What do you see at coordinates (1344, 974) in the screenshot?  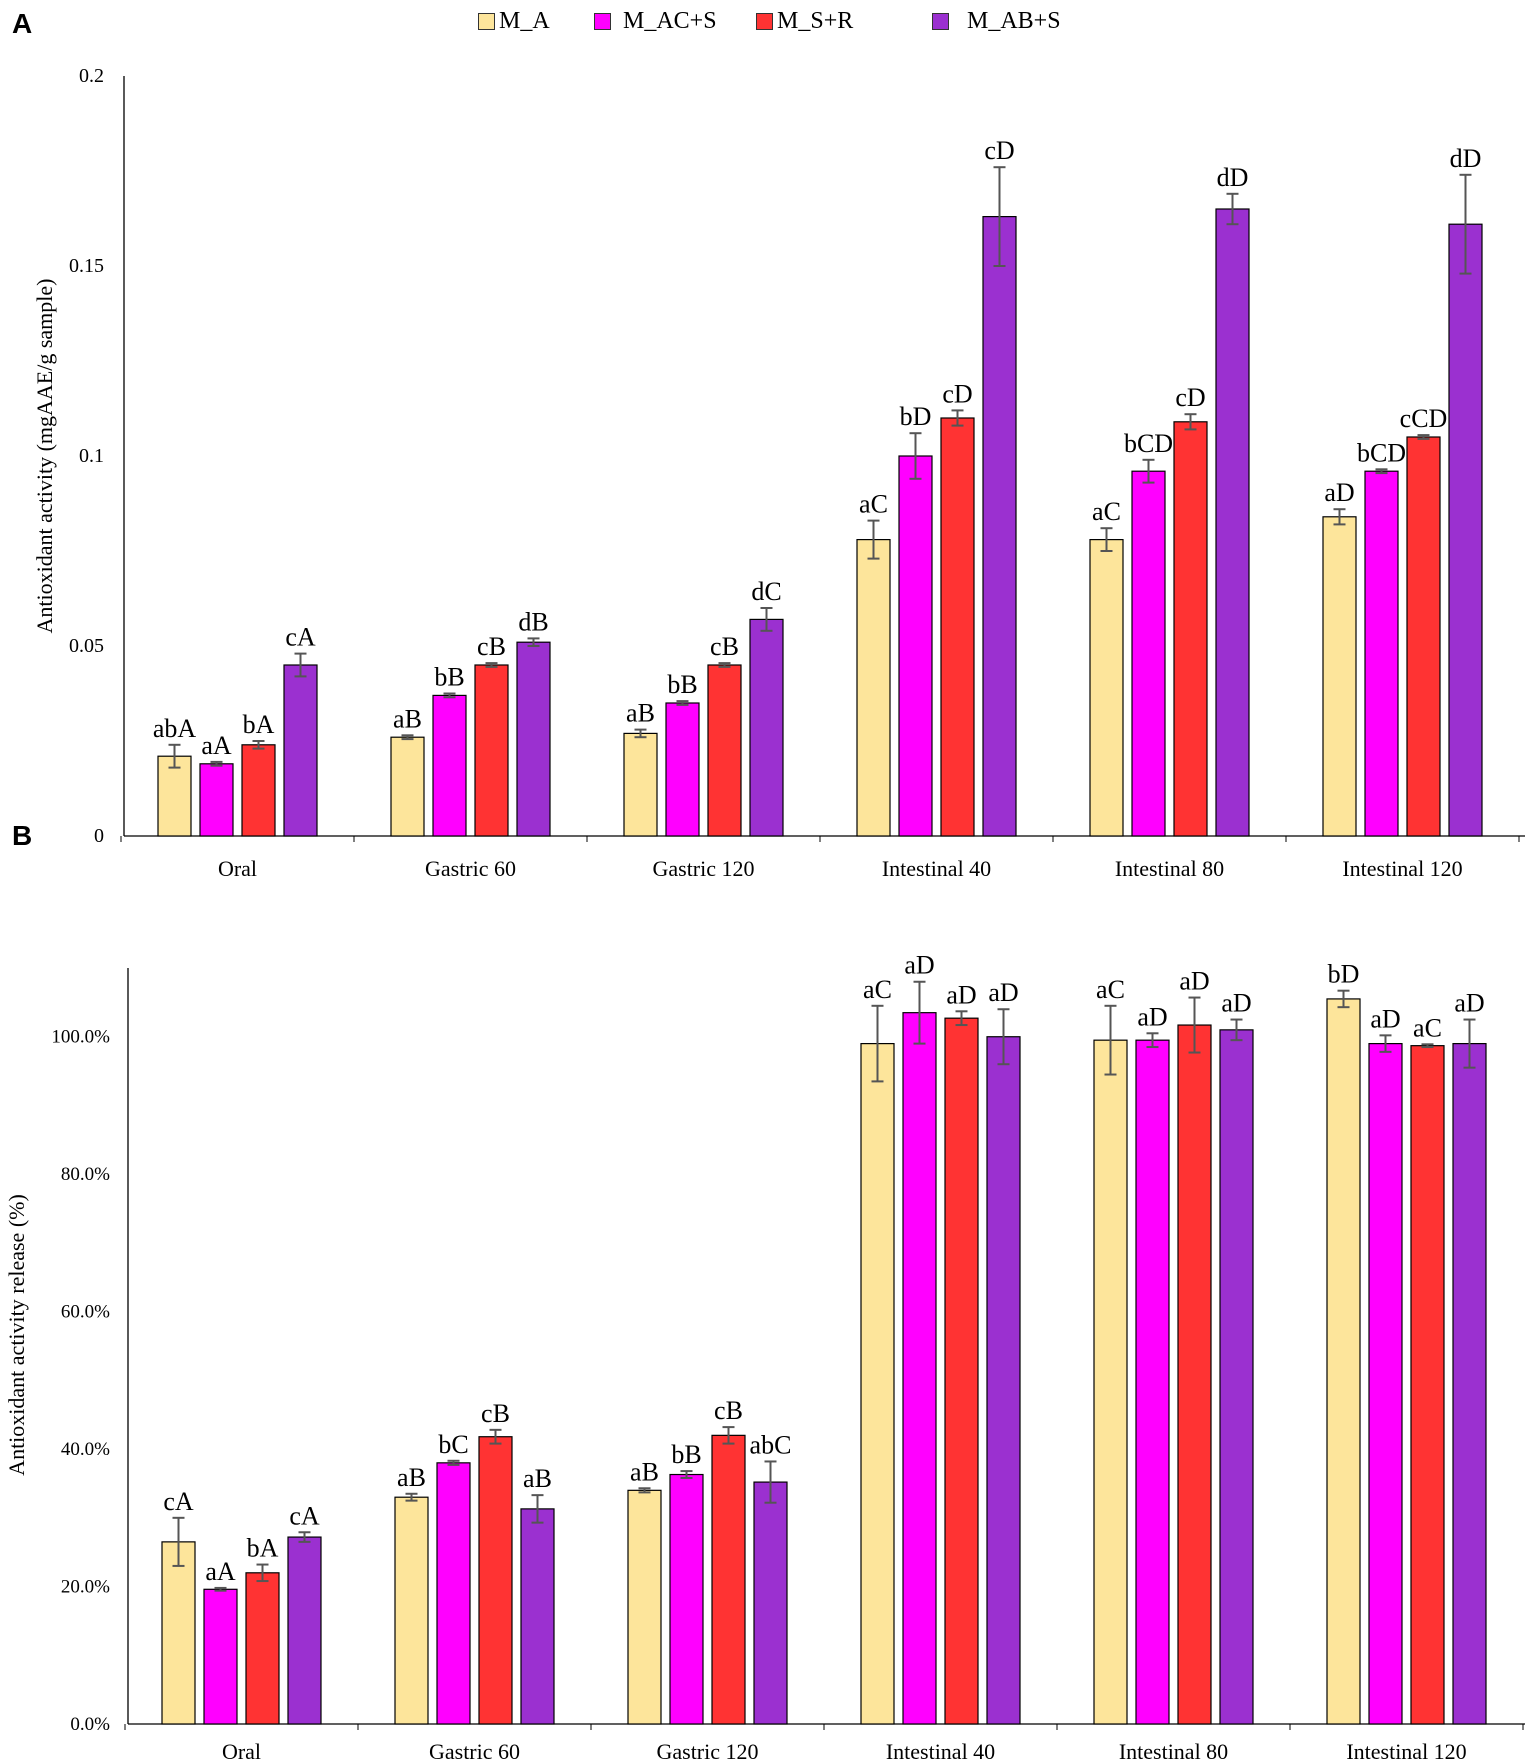 I see `panel-b-data-label: bD` at bounding box center [1344, 974].